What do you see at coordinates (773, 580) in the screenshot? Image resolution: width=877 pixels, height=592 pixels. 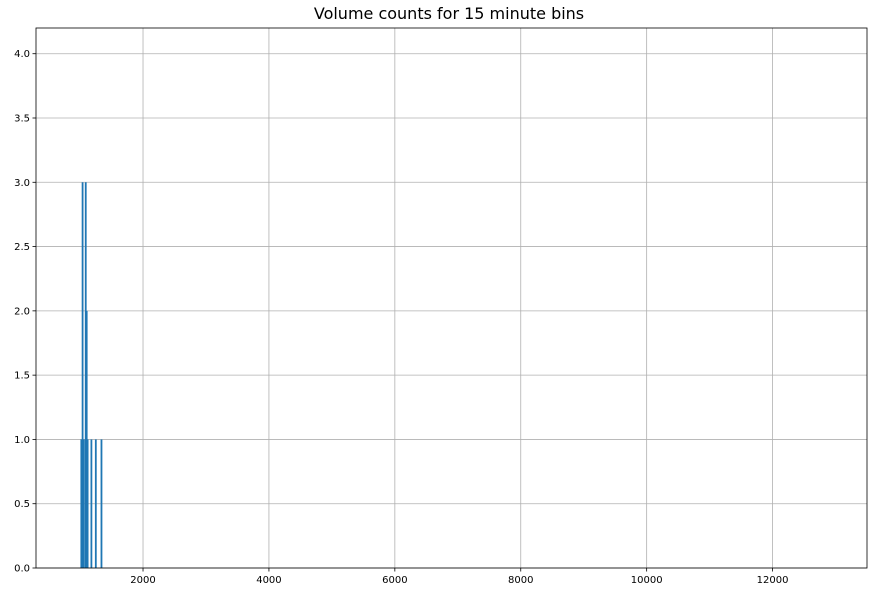 I see `x-tick-label: 12000` at bounding box center [773, 580].